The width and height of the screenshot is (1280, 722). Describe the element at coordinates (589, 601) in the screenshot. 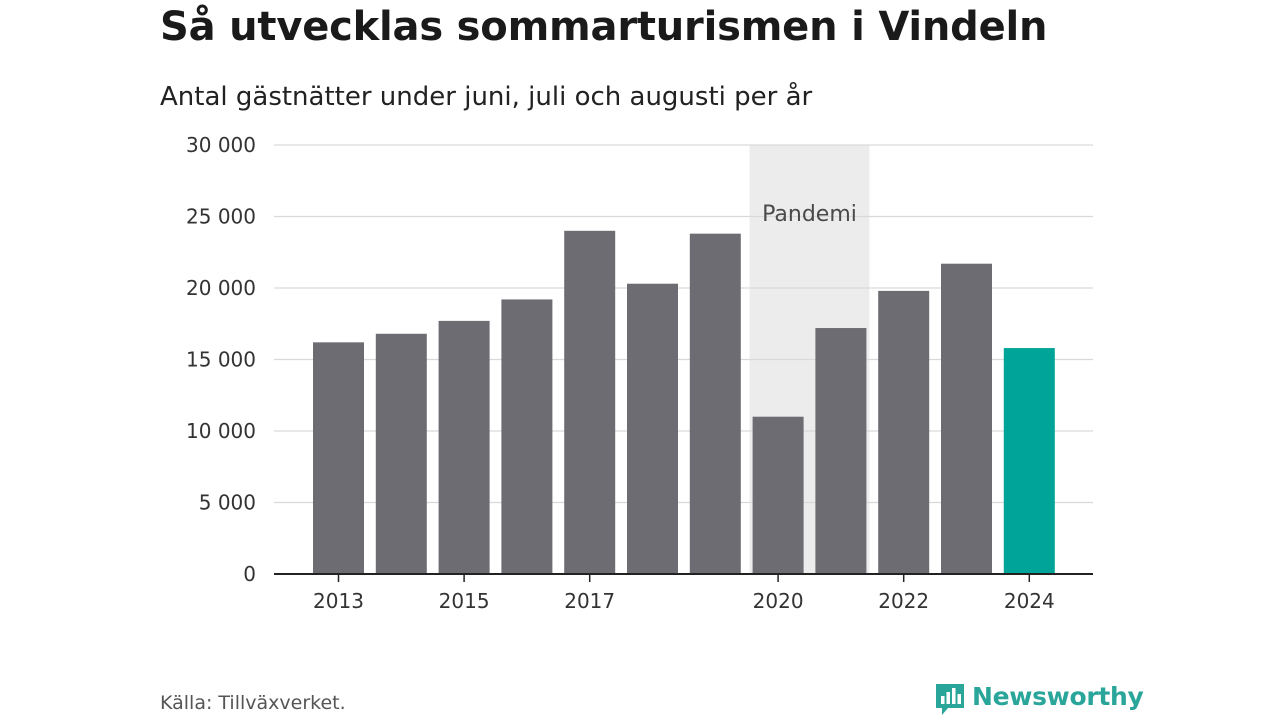

I see `x-tick-label: 2017` at that location.